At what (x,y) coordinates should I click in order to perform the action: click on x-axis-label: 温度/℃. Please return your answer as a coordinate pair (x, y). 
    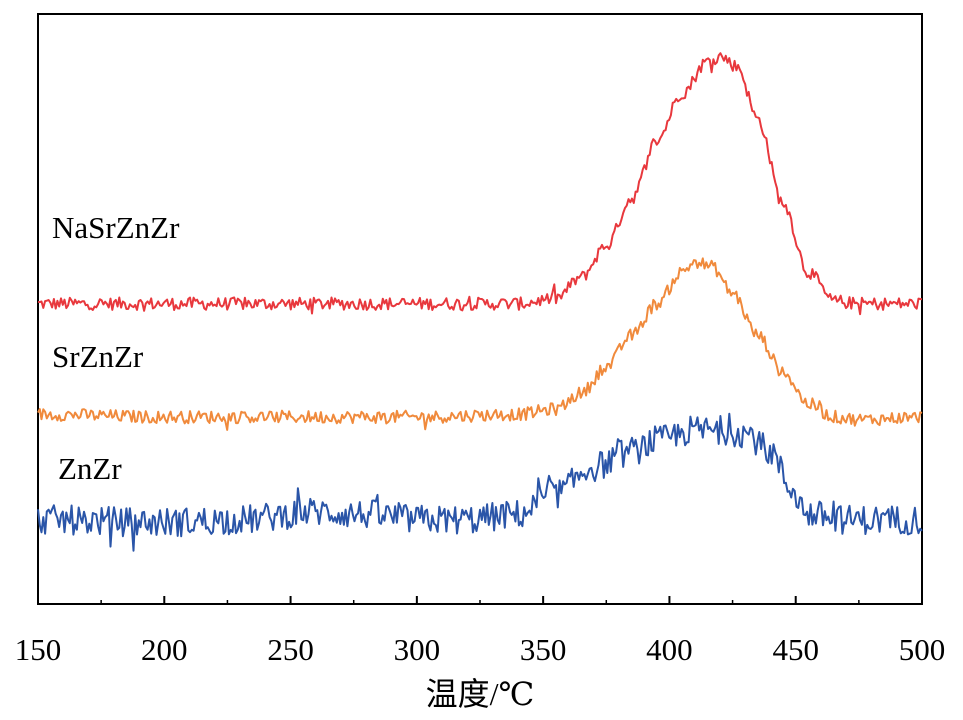
    Looking at the image, I should click on (480, 694).